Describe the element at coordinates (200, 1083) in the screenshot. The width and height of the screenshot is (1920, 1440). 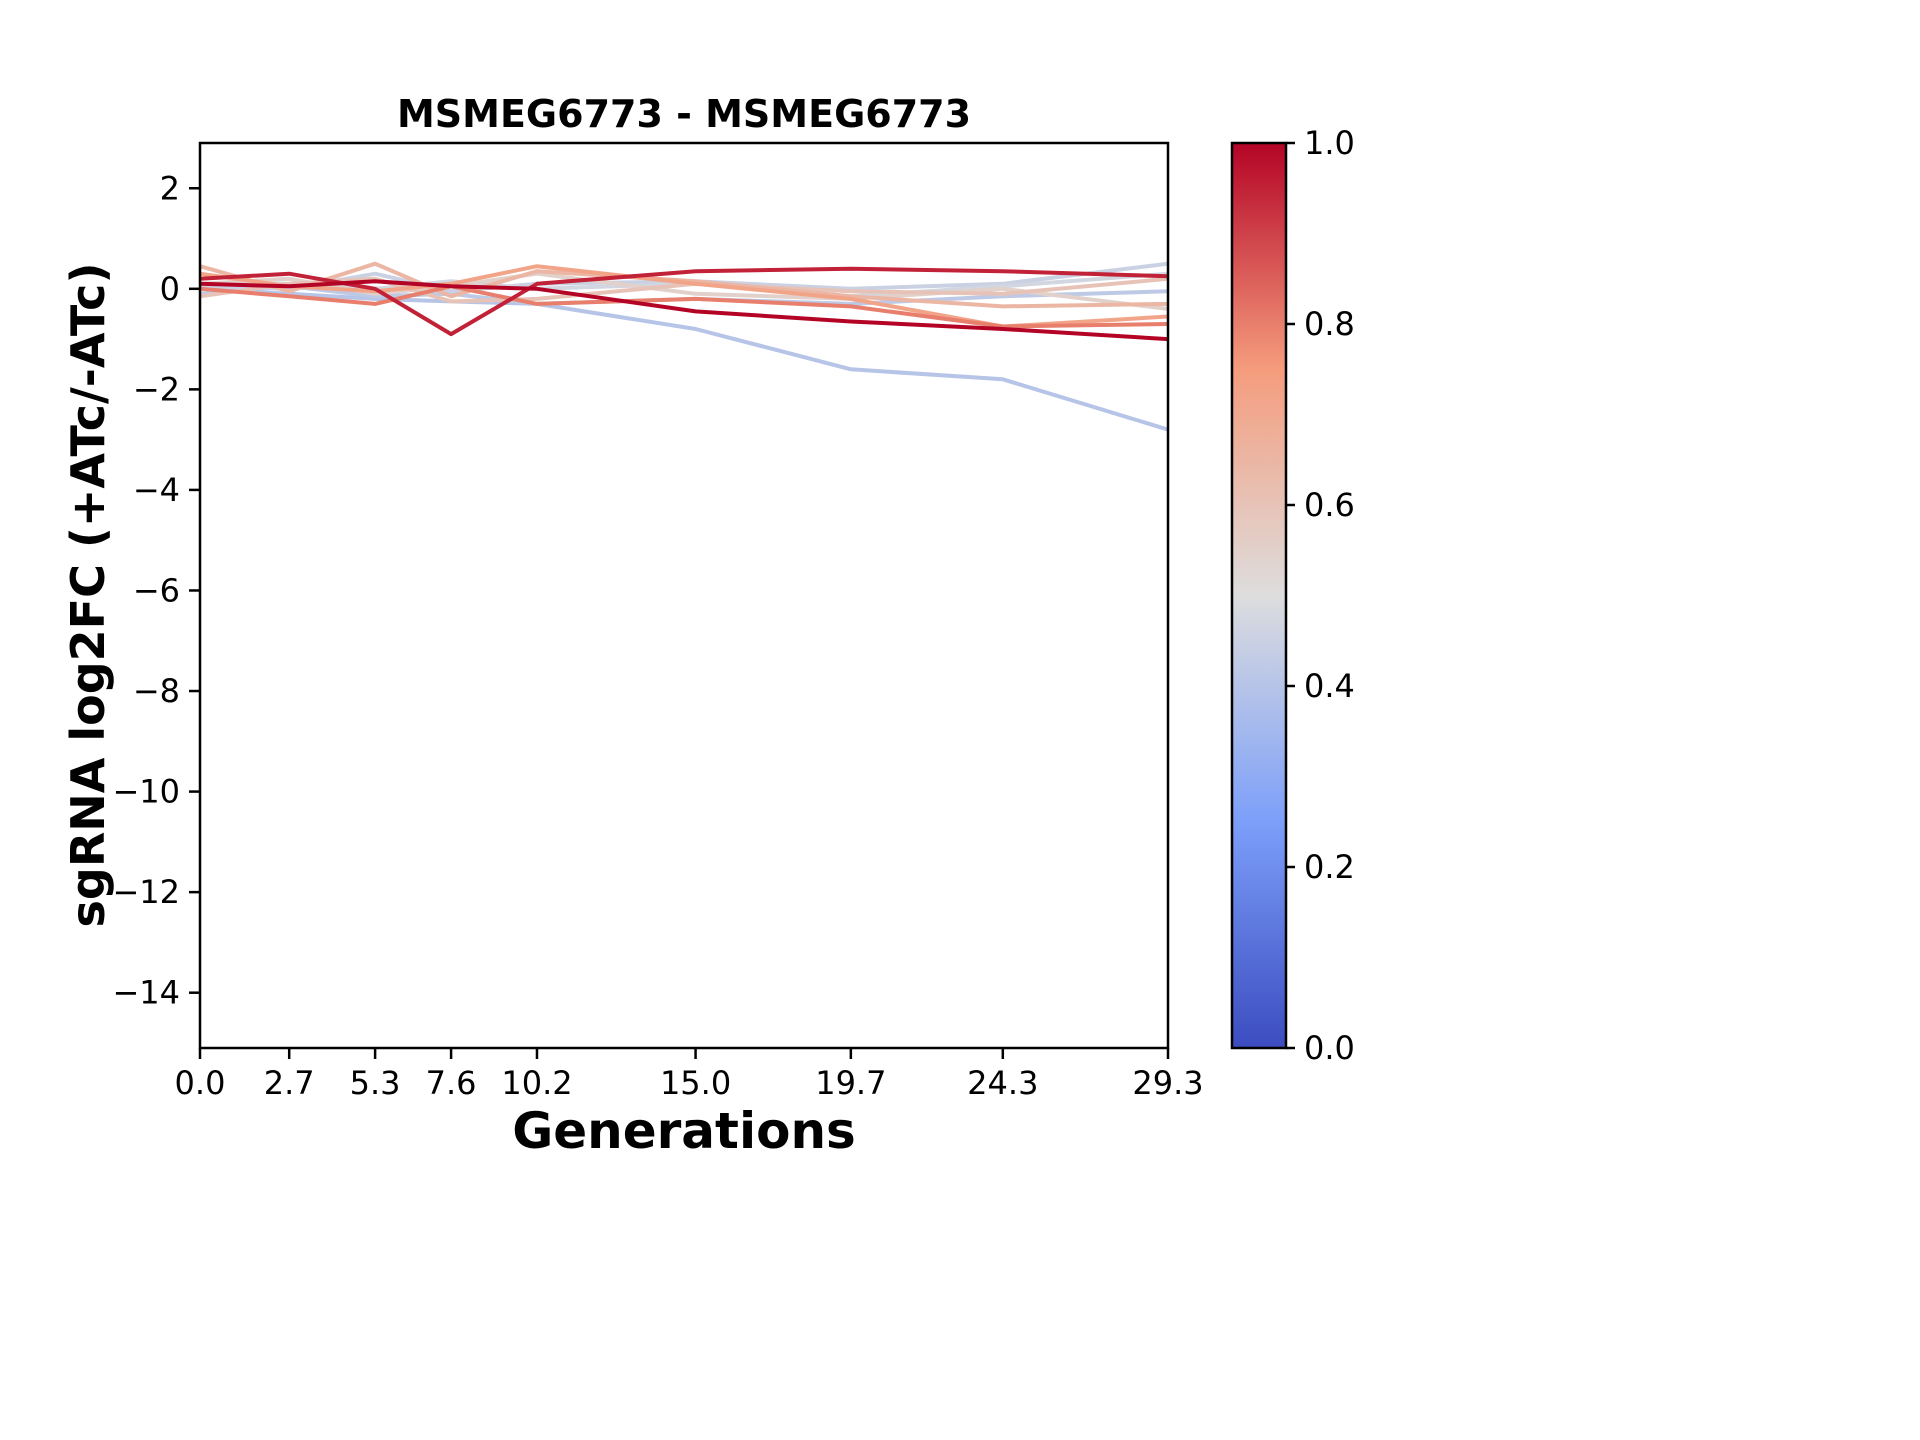
I see `x-tick-label: 0.0` at that location.